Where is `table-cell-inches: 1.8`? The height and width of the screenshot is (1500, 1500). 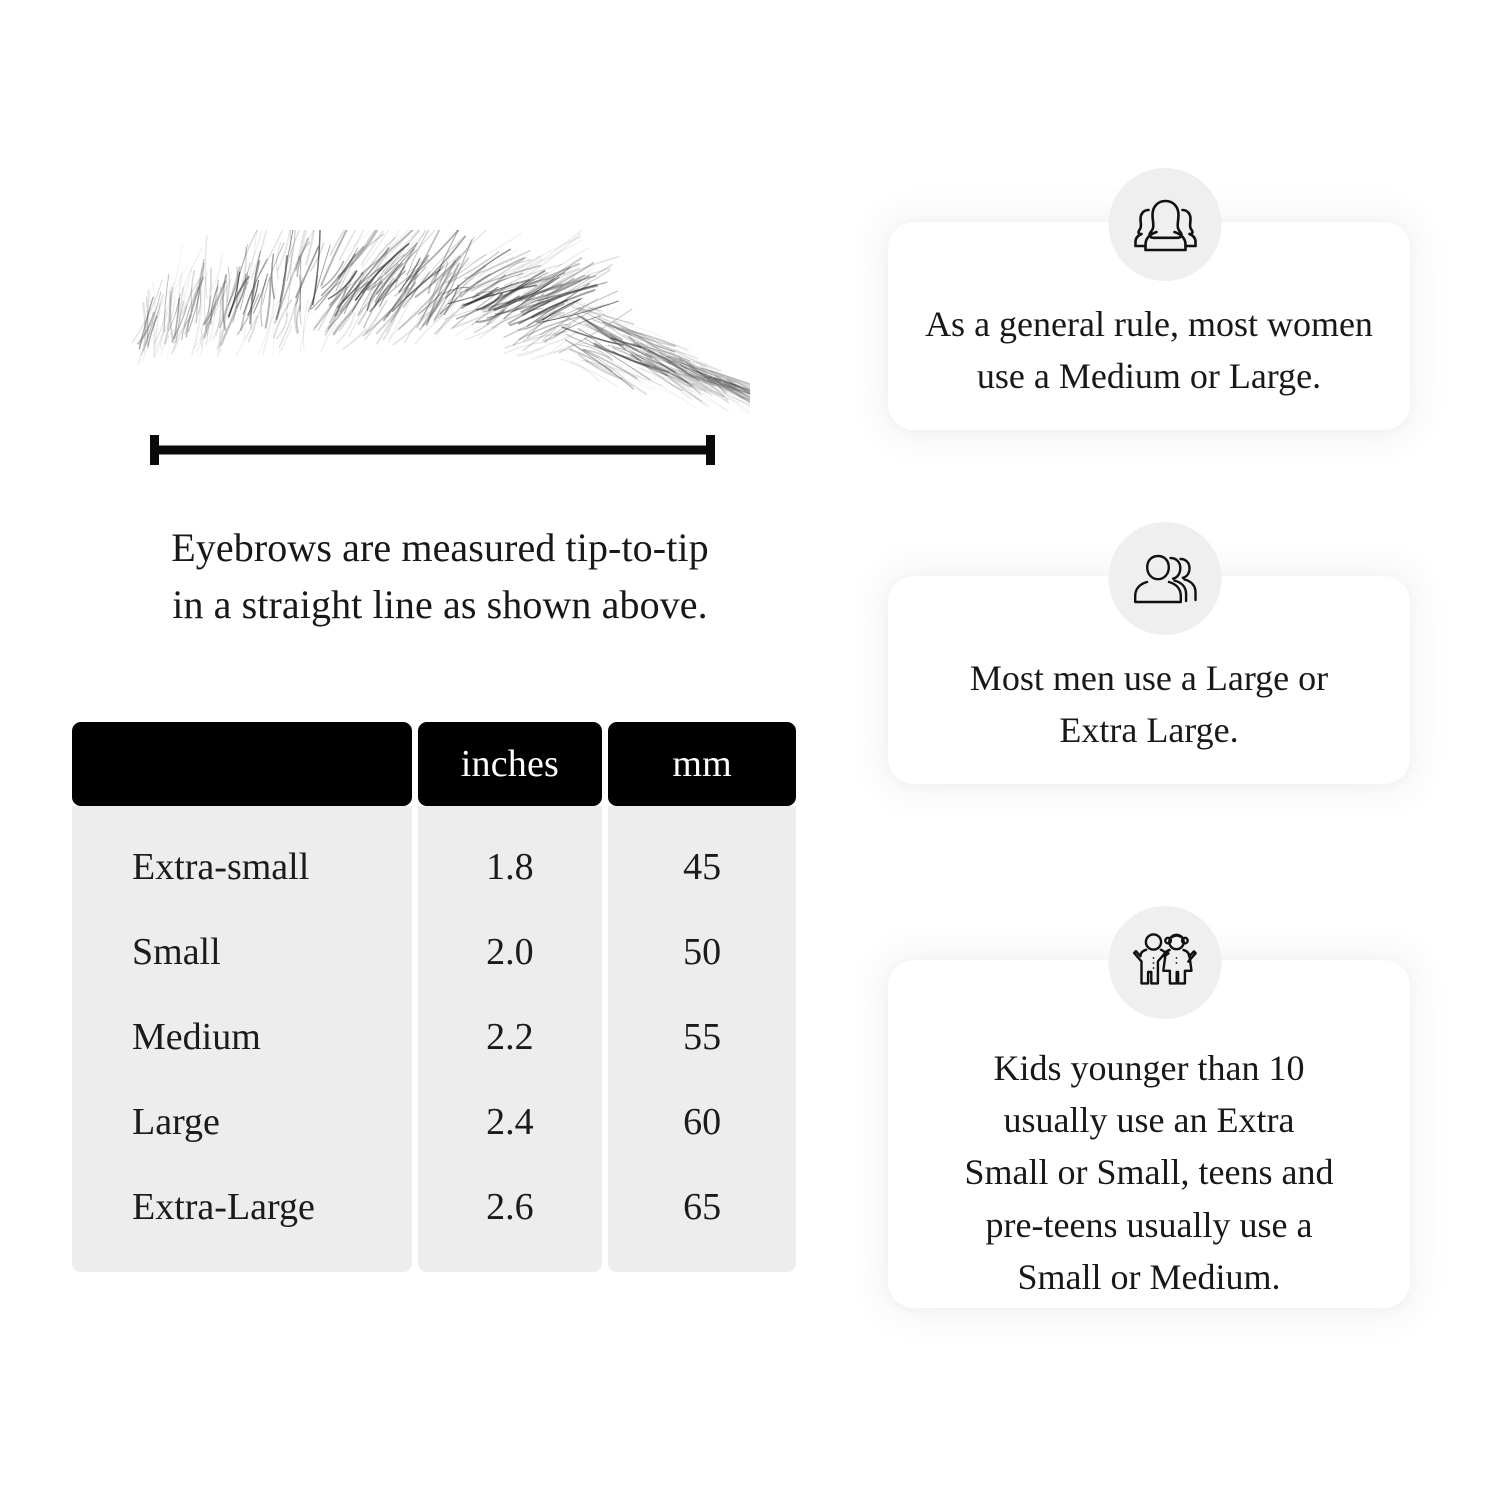
table-cell-inches: 1.8 is located at coordinates (510, 866).